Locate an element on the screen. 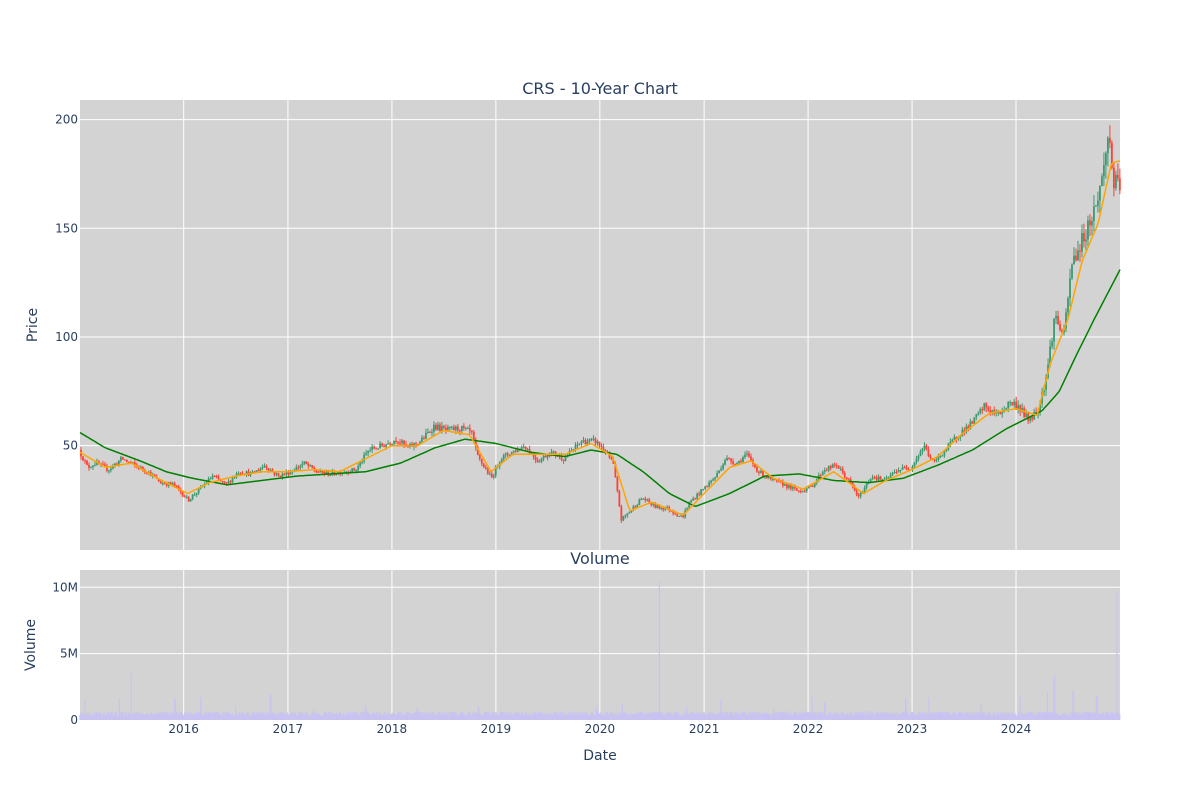  volume-y-ticks: 0 5M 10M is located at coordinates (65, 653).